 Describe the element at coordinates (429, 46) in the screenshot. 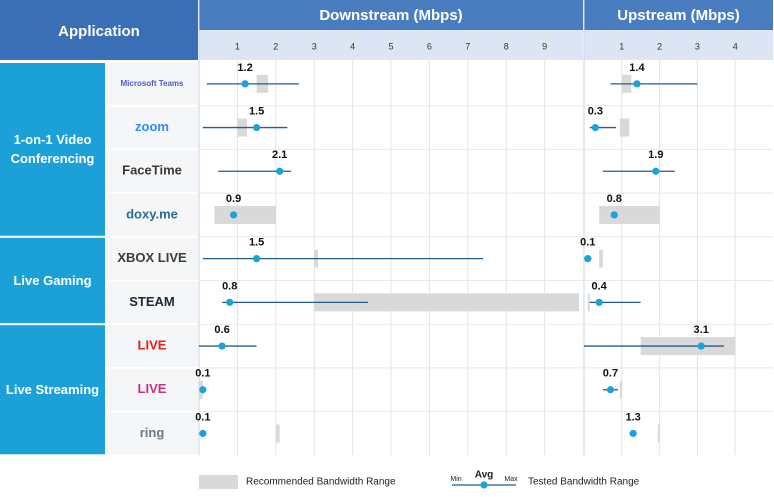

I see `x-tick-label: 6` at that location.